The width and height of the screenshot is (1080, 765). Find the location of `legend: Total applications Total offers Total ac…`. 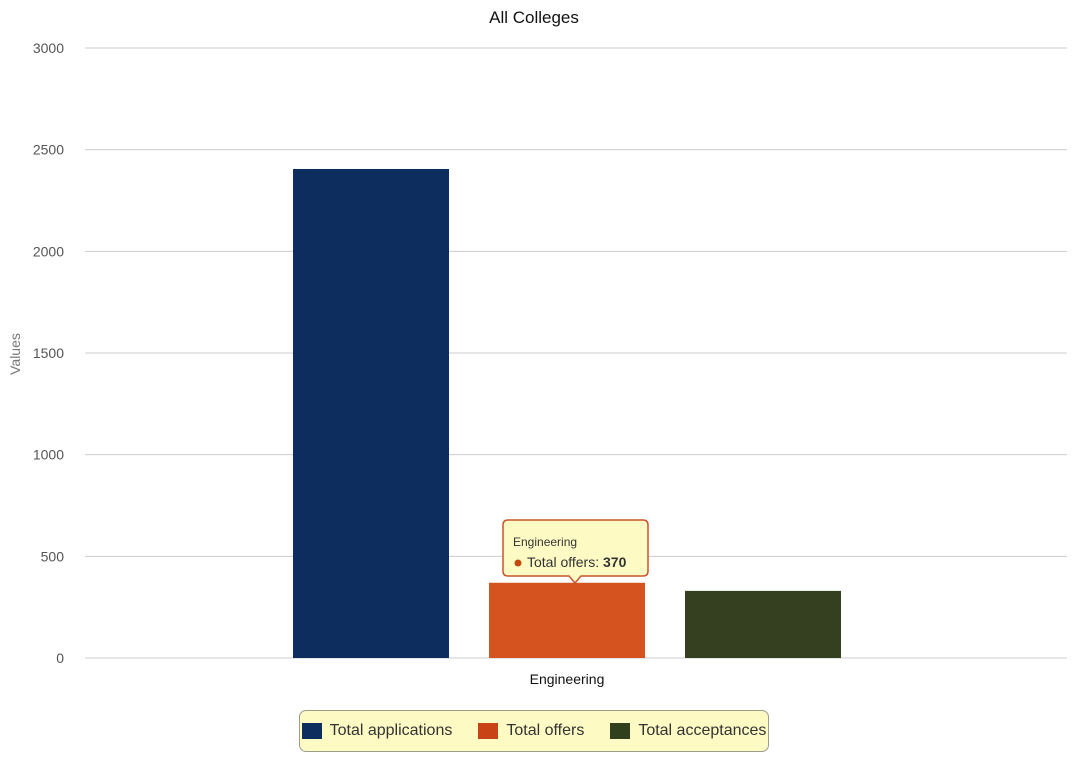

legend: Total applications Total offers Total ac… is located at coordinates (534, 731).